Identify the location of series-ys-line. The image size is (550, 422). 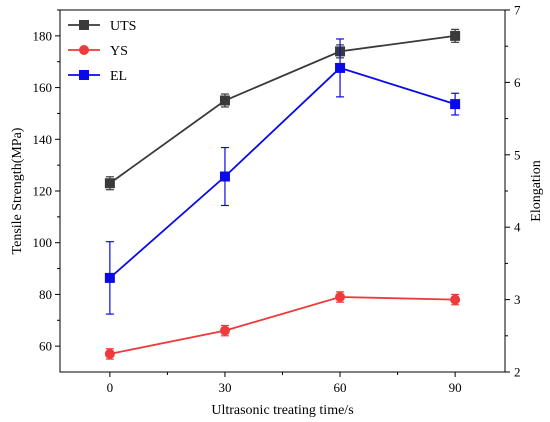
(282, 325).